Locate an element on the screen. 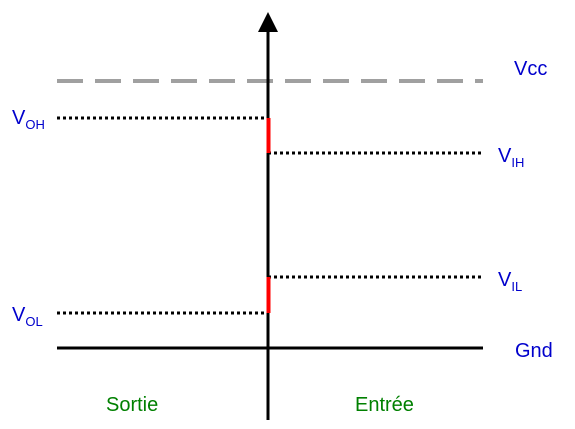 This screenshot has width=575, height=429. input-label: Entrée is located at coordinates (384, 405).